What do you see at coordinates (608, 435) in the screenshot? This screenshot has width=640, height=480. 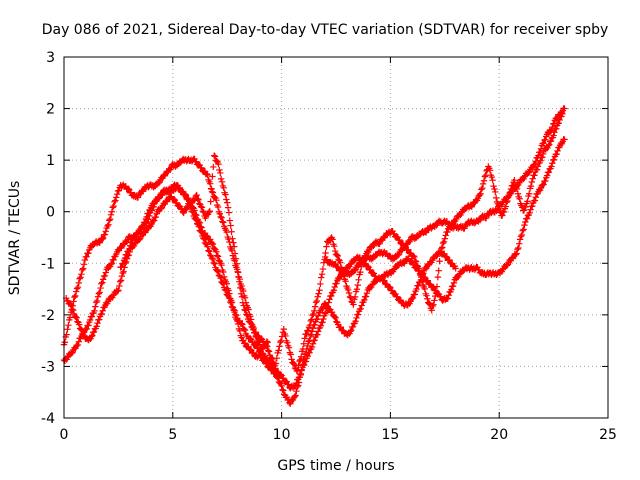 I see `x-tick-label: 25` at bounding box center [608, 435].